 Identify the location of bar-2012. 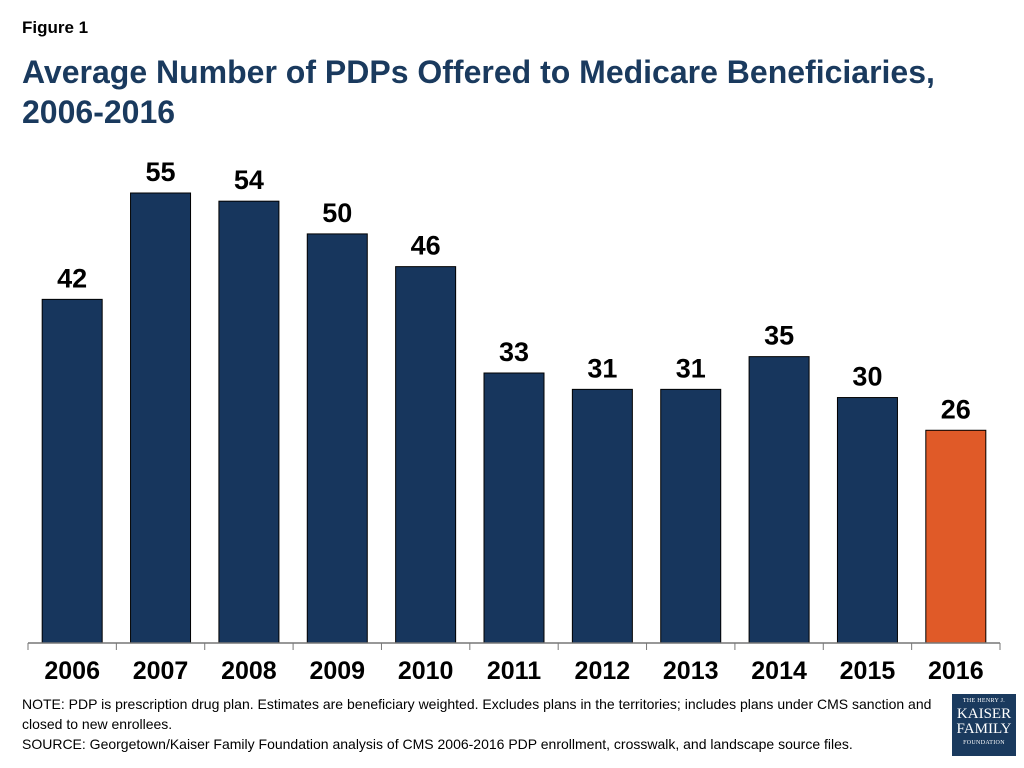
(602, 516).